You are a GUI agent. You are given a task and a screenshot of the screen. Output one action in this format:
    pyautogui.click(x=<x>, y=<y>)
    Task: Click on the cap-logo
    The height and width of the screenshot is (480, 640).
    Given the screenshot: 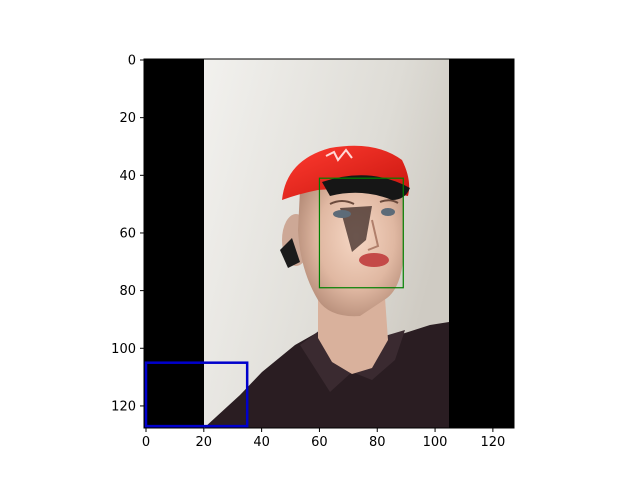 What is the action you would take?
    pyautogui.click(x=339, y=155)
    